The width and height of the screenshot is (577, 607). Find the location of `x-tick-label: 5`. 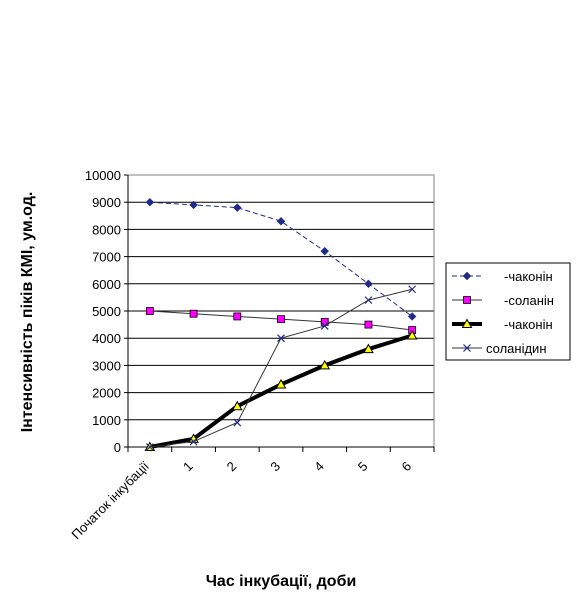

x-tick-label: 5 is located at coordinates (363, 467).